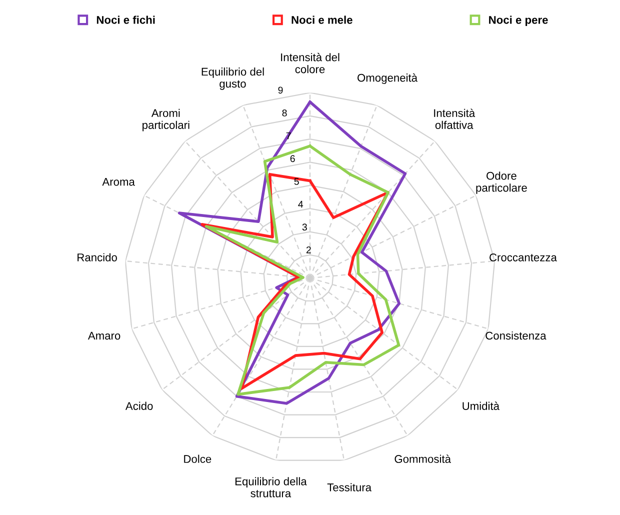 The image size is (620, 515). Describe the element at coordinates (501, 183) in the screenshot. I see `spoke-label: Odore particolare` at that location.